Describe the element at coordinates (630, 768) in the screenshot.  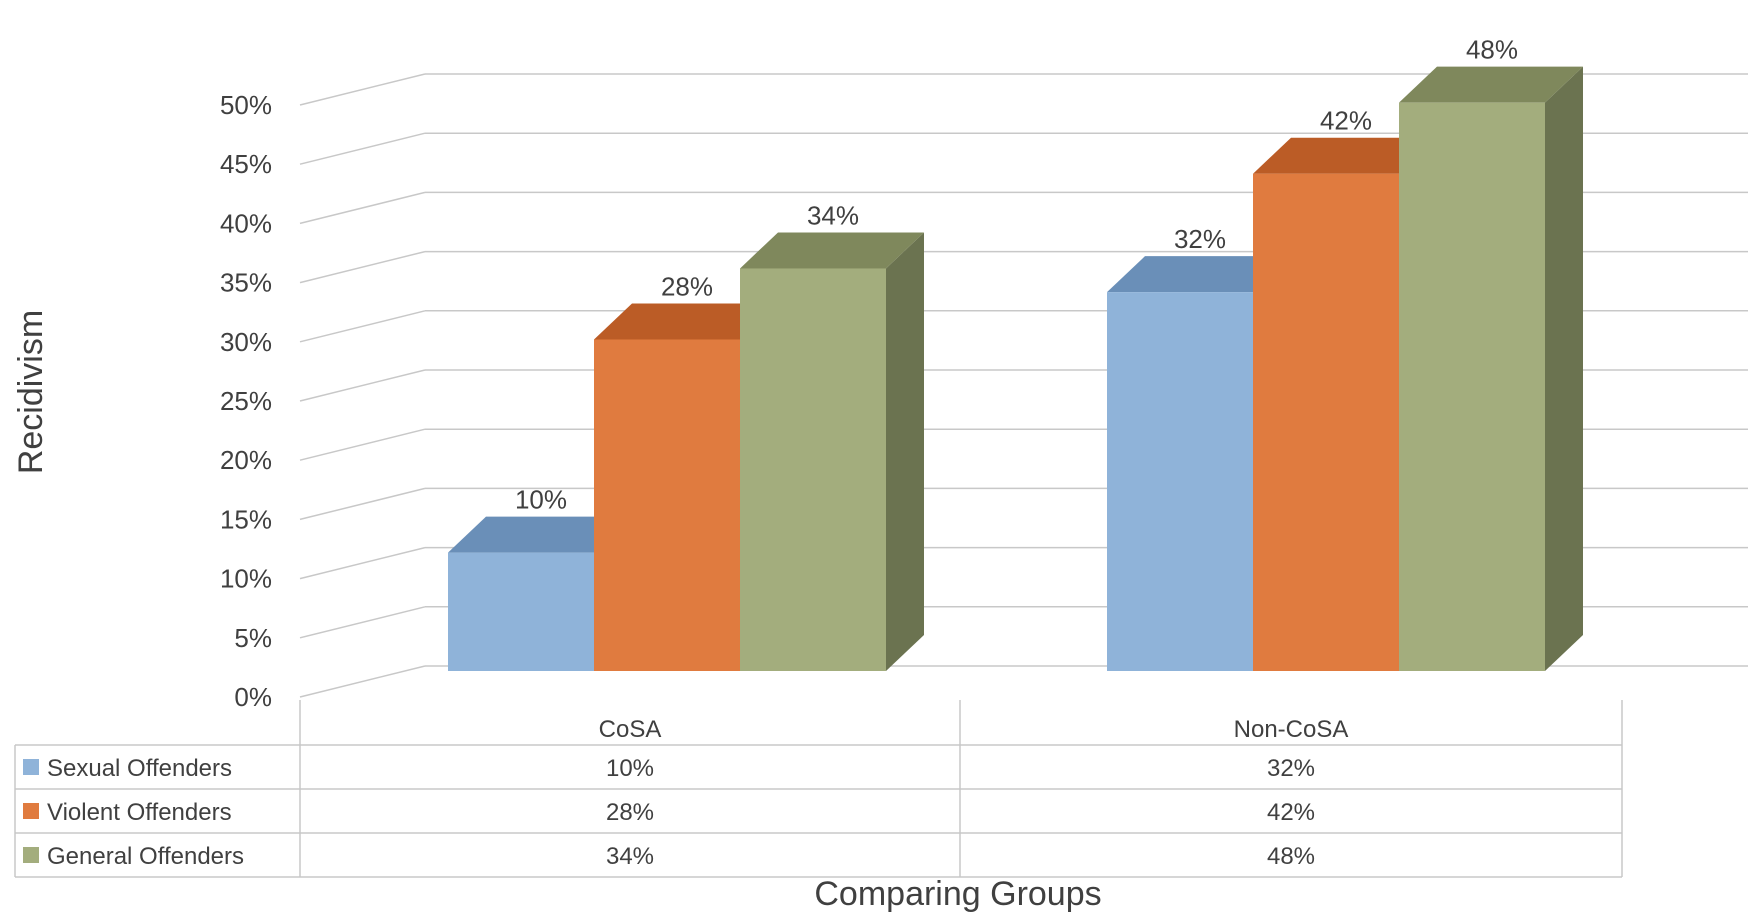
I see `table-value: 10%` at that location.